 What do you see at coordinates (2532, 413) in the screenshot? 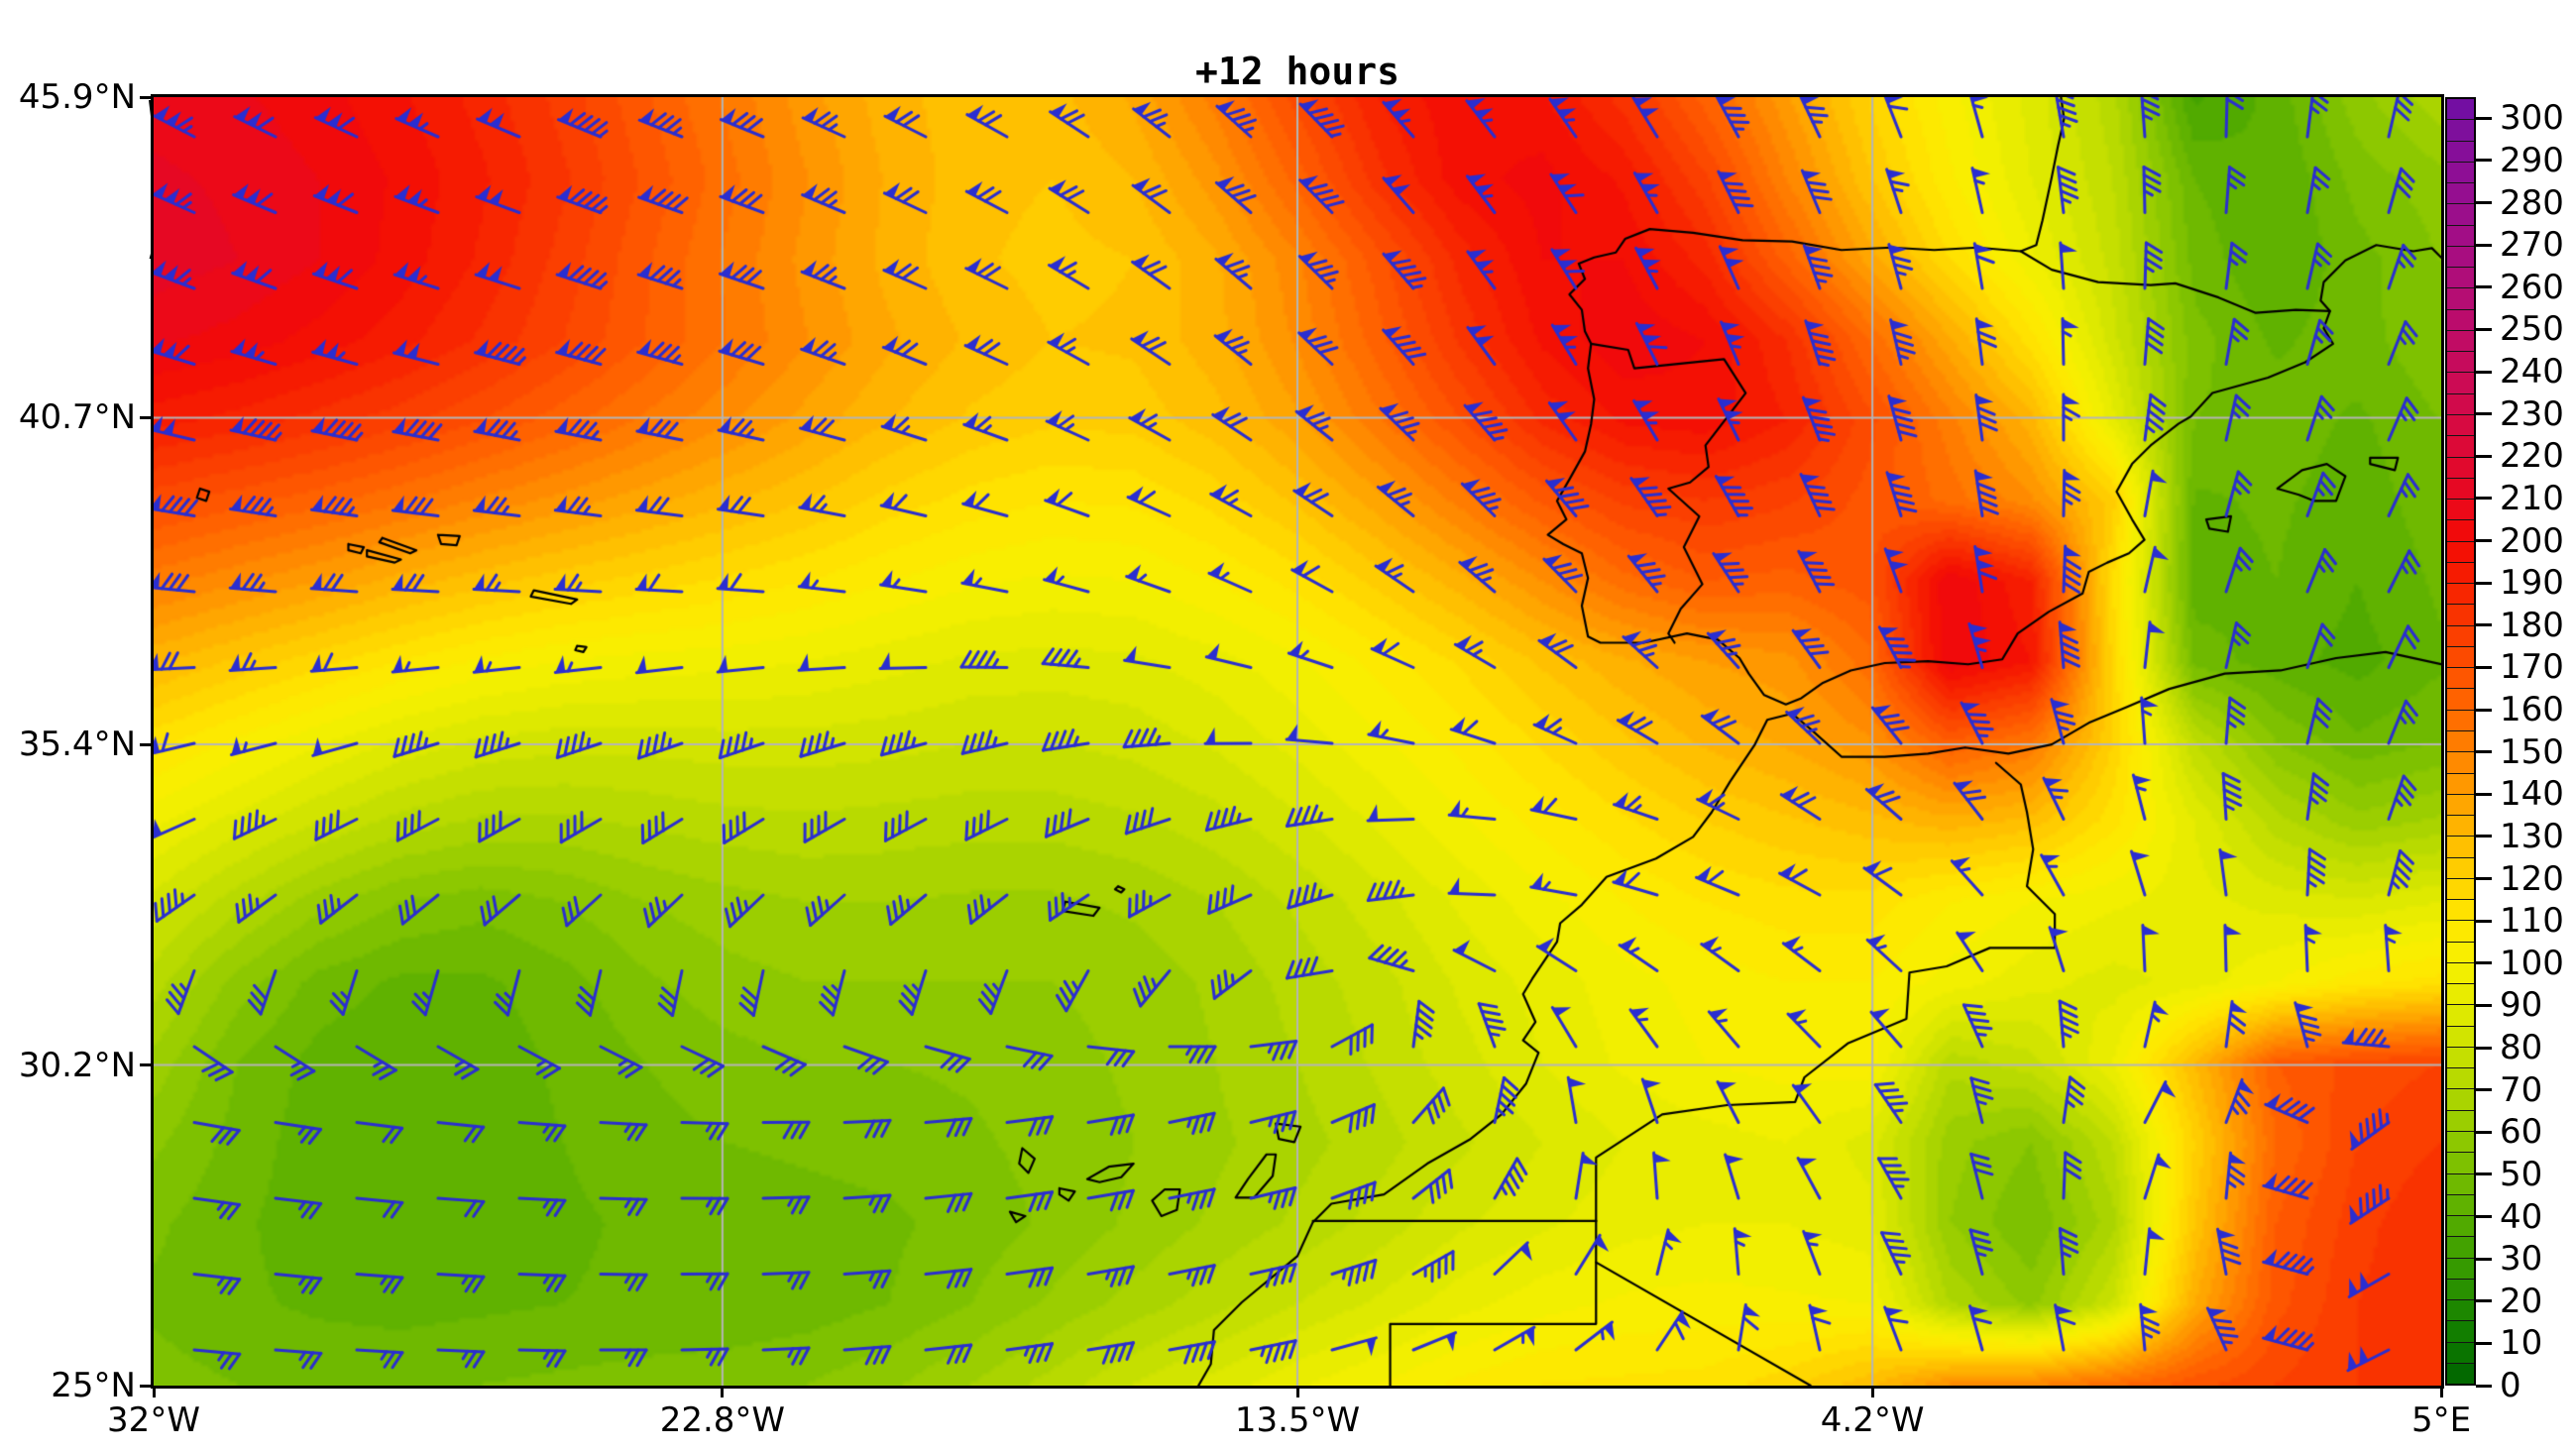
I see `colorbar-tick-label: 230` at bounding box center [2532, 413].